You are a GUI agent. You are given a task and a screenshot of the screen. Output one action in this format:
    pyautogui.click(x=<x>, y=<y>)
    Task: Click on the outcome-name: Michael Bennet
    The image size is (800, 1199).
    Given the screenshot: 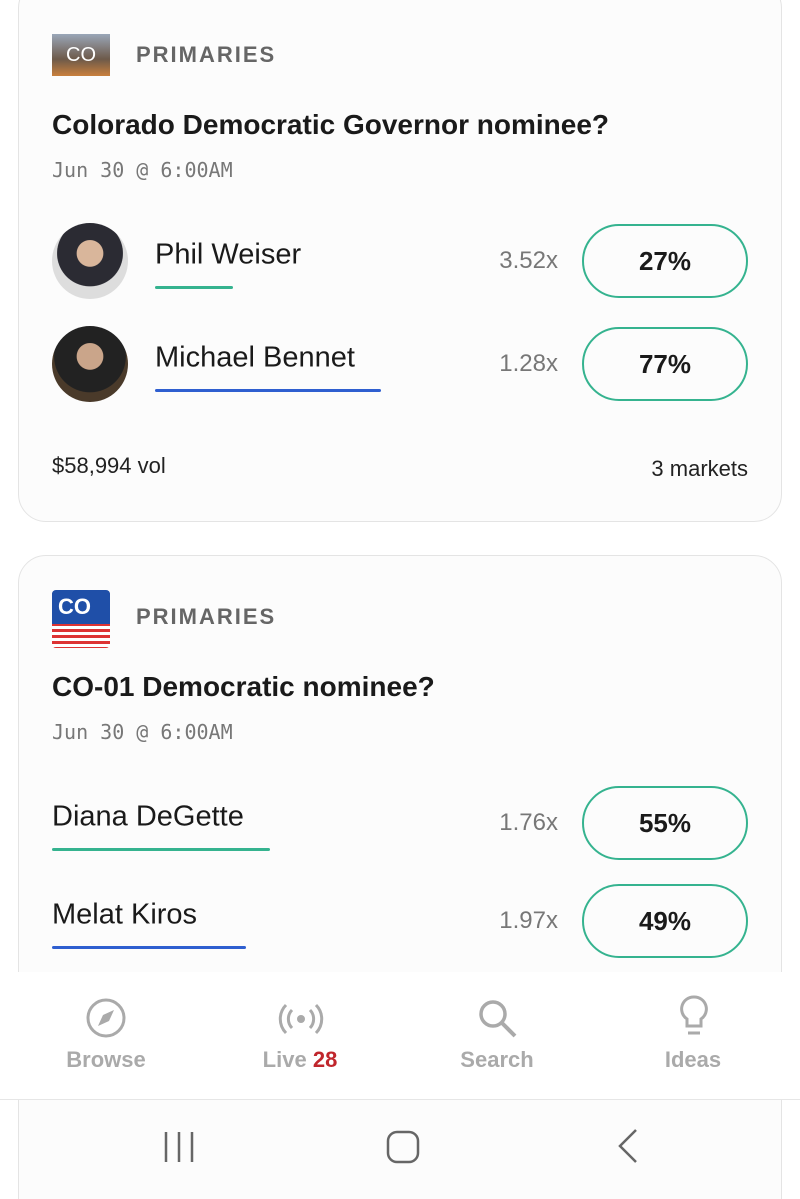 What is the action you would take?
    pyautogui.click(x=255, y=357)
    